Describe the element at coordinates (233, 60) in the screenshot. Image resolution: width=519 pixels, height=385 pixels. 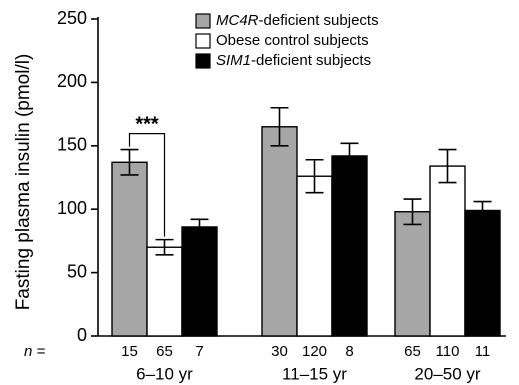
I see `legend-label-italic: SIM1` at that location.